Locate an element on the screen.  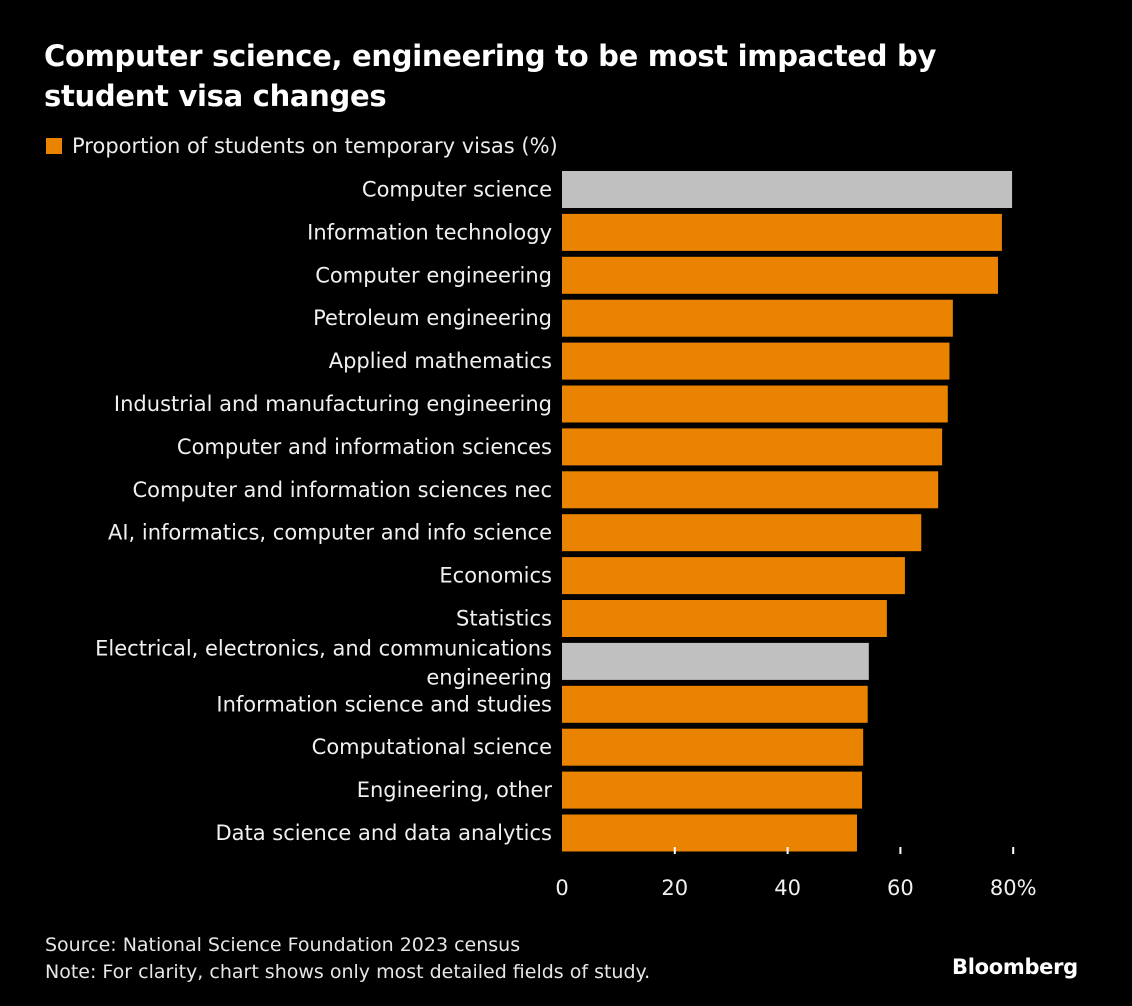
legend-swatch is located at coordinates (54, 146).